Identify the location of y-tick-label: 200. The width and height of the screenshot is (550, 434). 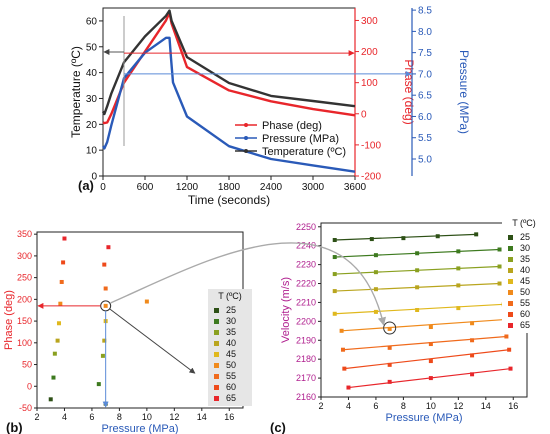
(24, 299).